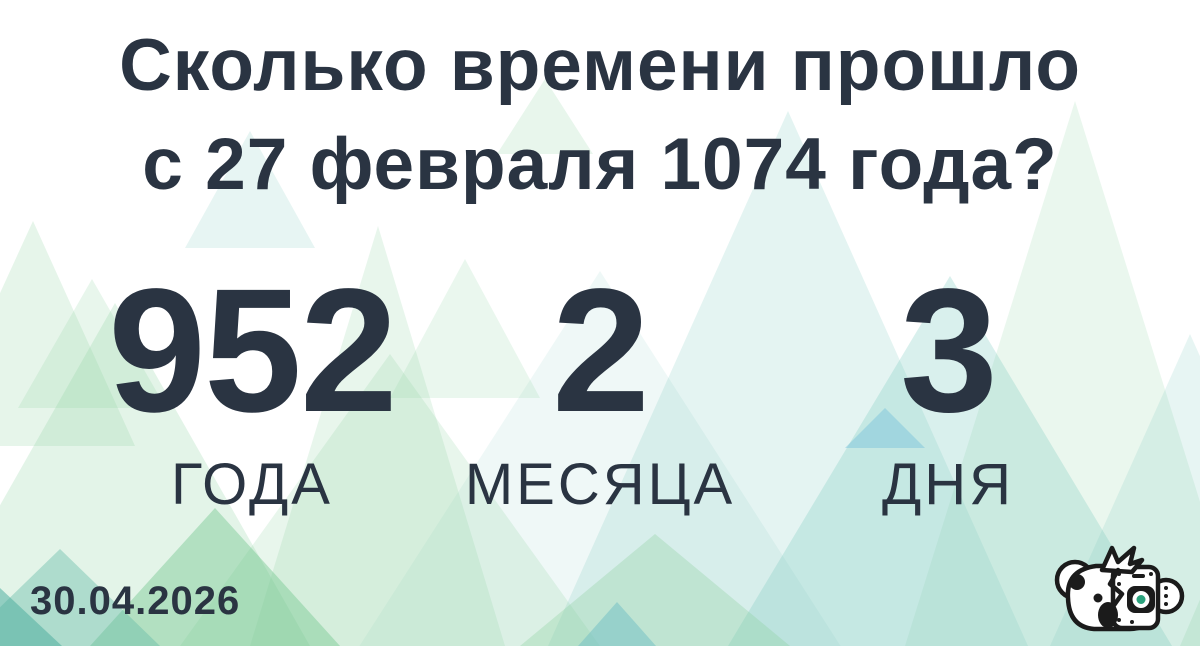 The width and height of the screenshot is (1200, 646). Describe the element at coordinates (948, 485) in the screenshot. I see `days-label: ДНЯ` at that location.